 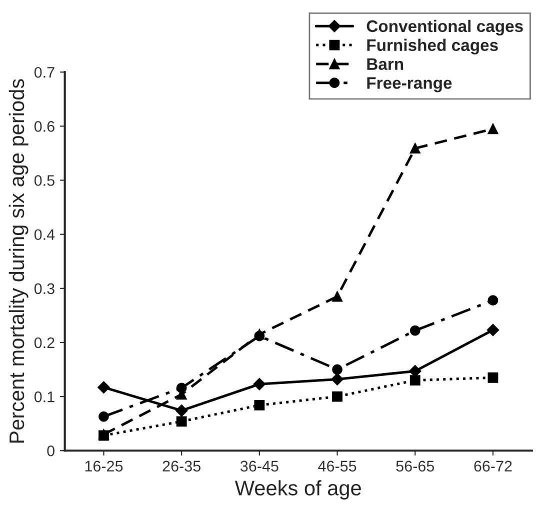 What do you see at coordinates (44, 126) in the screenshot?
I see `y-tick-label: 0.6` at bounding box center [44, 126].